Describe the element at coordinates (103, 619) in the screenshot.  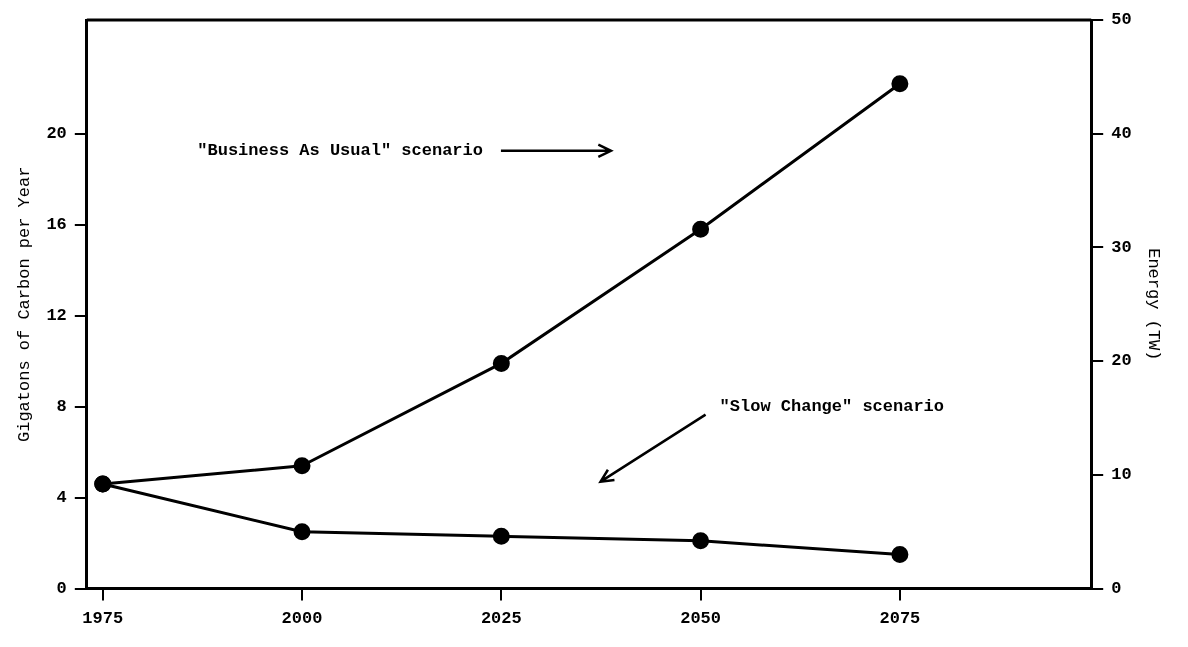
I see `x-tick-label: 1975` at that location.